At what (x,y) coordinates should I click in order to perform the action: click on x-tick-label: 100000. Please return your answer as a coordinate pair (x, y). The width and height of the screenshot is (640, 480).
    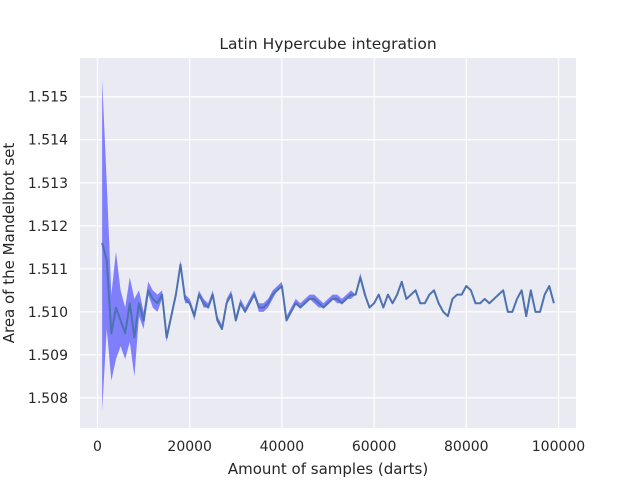
    Looking at the image, I should click on (558, 447).